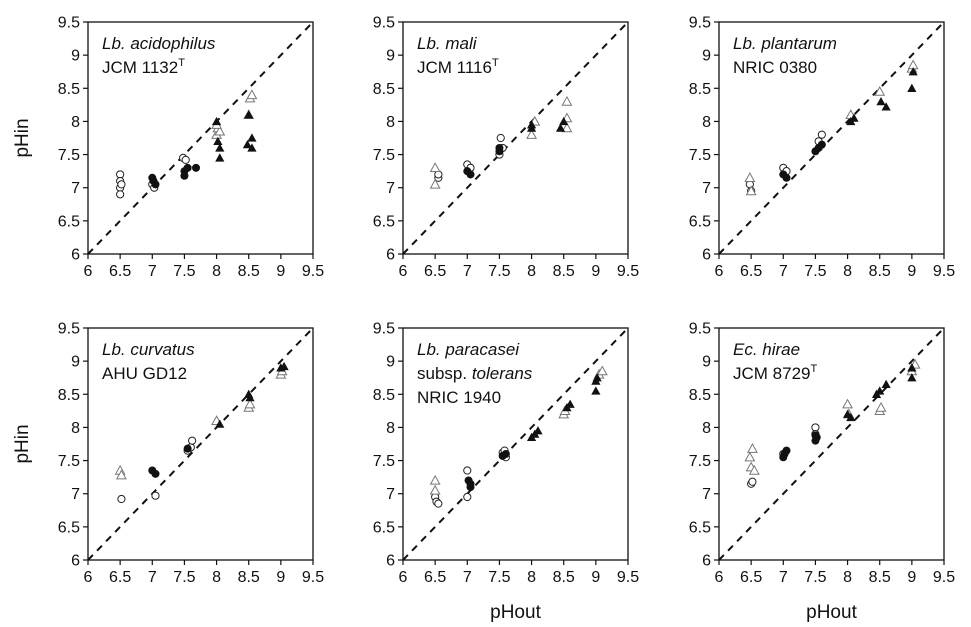 The height and width of the screenshot is (627, 971). Describe the element at coordinates (499, 577) in the screenshot. I see `x-tick-label: 7.5` at that location.